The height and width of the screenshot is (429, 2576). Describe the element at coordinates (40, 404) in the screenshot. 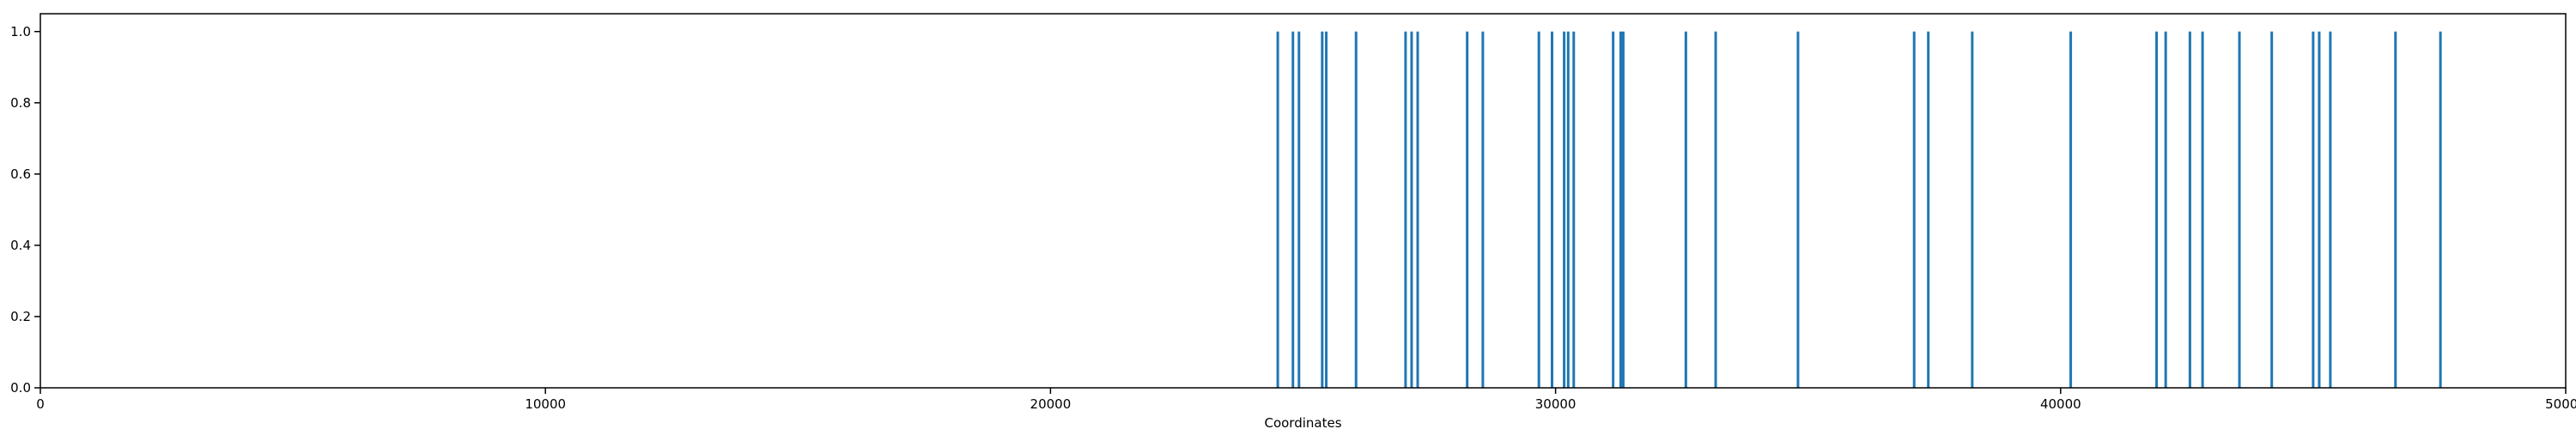

I see `x-tick-label: 0` at that location.